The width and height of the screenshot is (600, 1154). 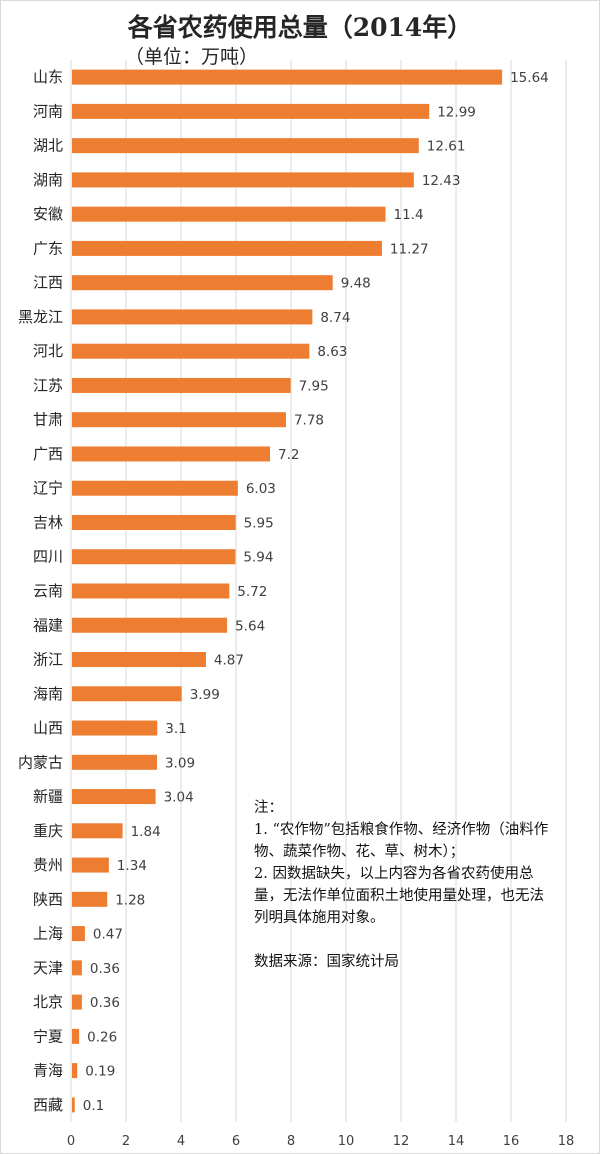 What do you see at coordinates (48, 248) in the screenshot?
I see `category-label: 广东` at bounding box center [48, 248].